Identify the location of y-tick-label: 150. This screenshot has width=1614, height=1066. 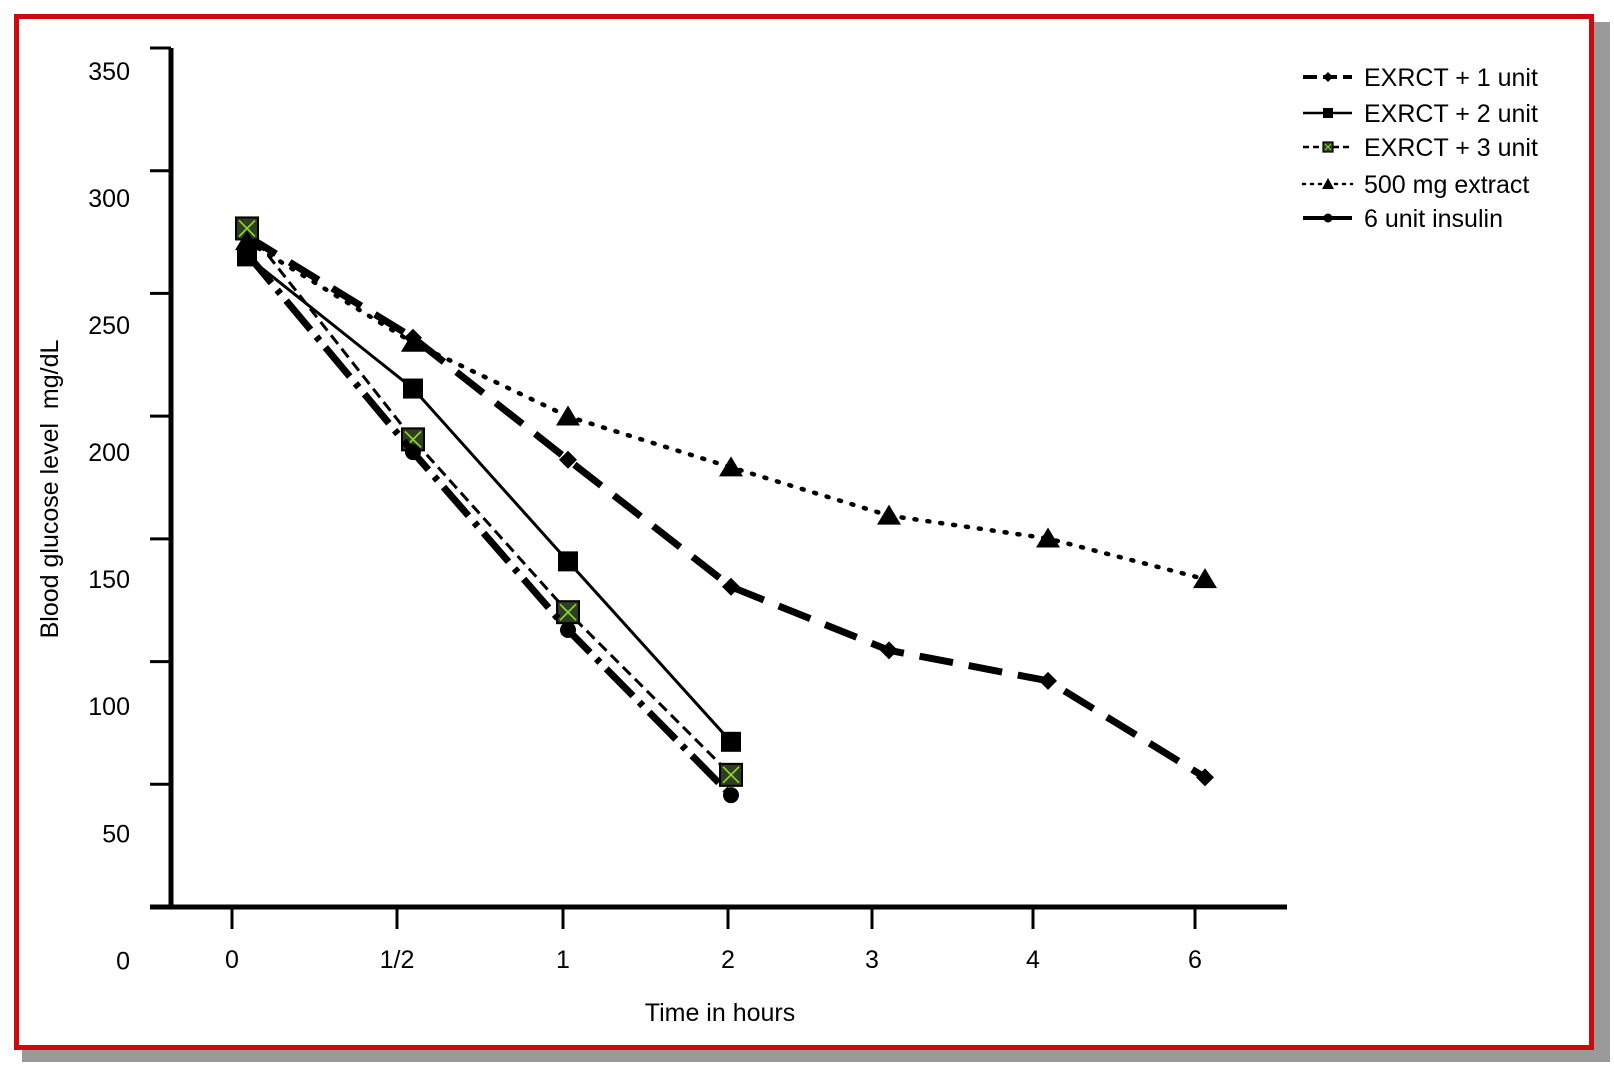
(109, 580).